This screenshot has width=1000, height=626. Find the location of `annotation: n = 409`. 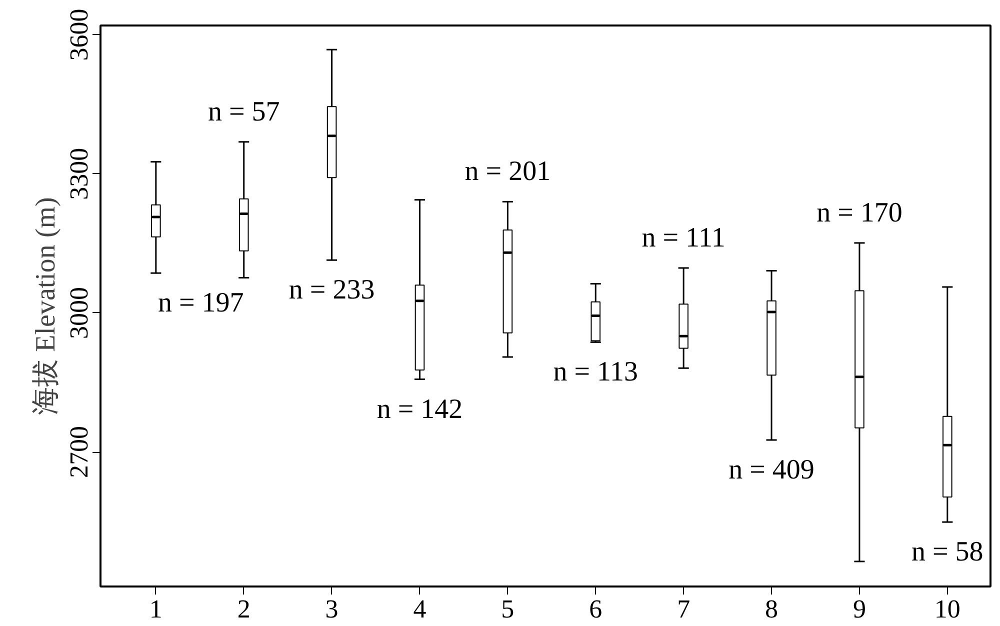

annotation: n = 409 is located at coordinates (771, 470).